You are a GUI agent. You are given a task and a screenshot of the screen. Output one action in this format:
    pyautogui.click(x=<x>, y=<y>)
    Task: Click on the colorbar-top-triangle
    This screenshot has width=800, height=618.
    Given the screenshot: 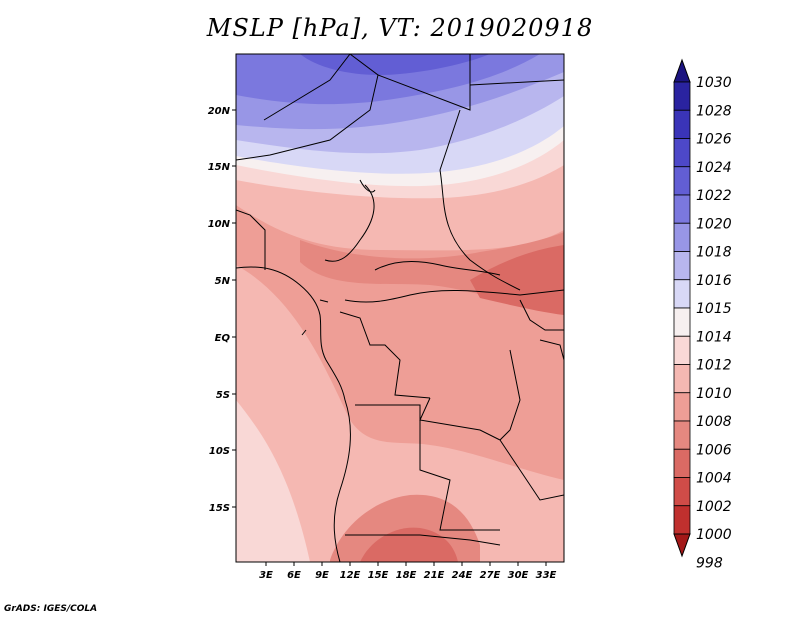 What is the action you would take?
    pyautogui.click(x=682, y=70)
    